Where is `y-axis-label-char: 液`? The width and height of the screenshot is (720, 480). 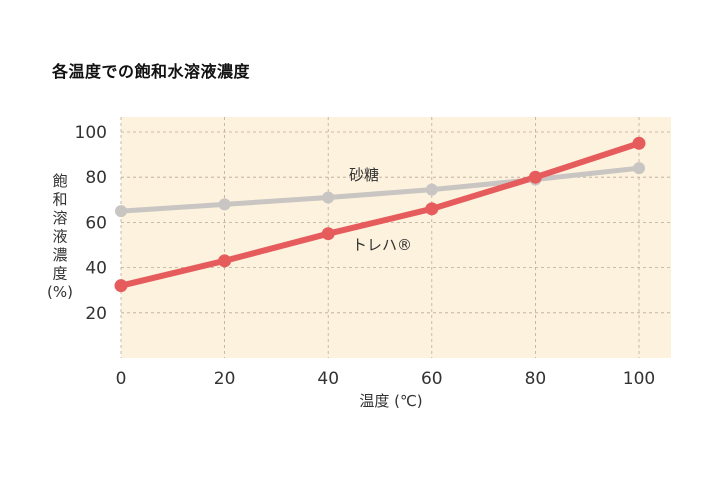
y-axis-label-char: 液 is located at coordinates (59, 237).